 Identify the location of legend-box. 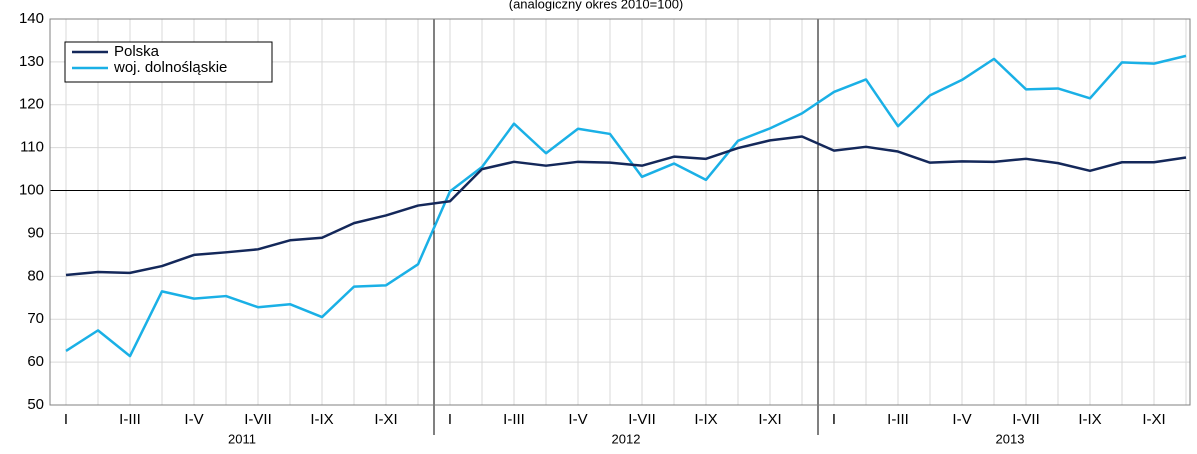
(168, 62).